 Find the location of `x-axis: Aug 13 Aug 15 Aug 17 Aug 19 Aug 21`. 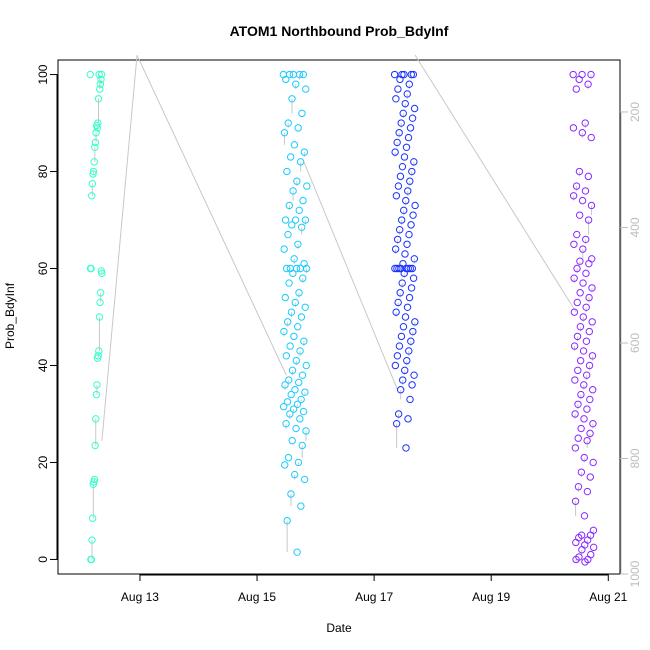

x-axis: Aug 13 Aug 15 Aug 17 Aug 19 Aug 21 is located at coordinates (374, 589).